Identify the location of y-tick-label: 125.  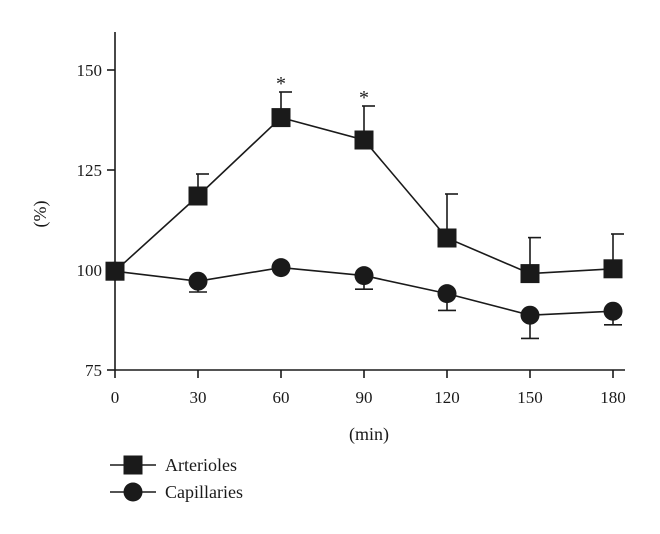
(90, 170).